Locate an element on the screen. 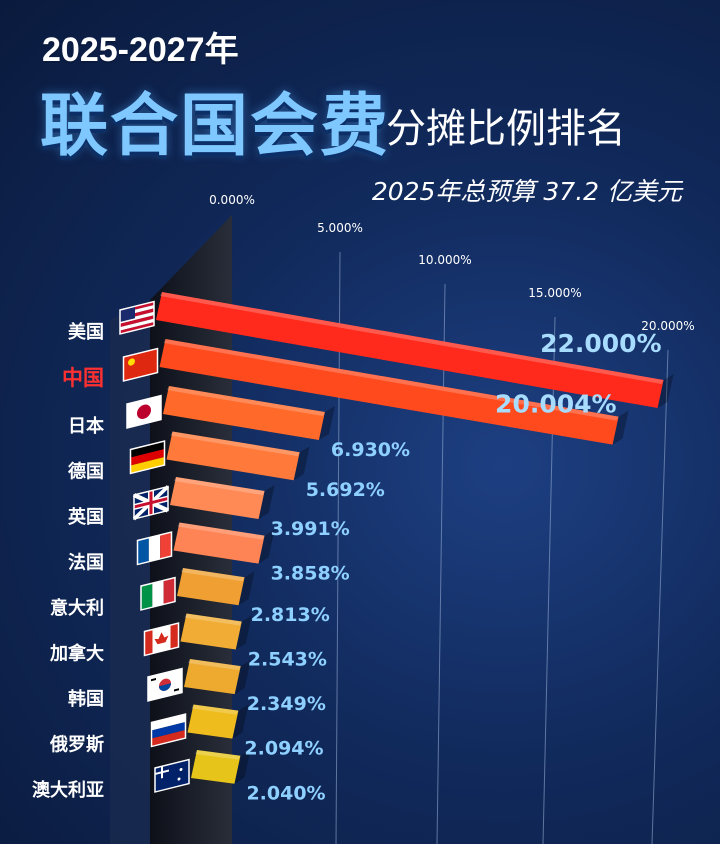 The image size is (720, 844). value-label: 6.930% is located at coordinates (370, 450).